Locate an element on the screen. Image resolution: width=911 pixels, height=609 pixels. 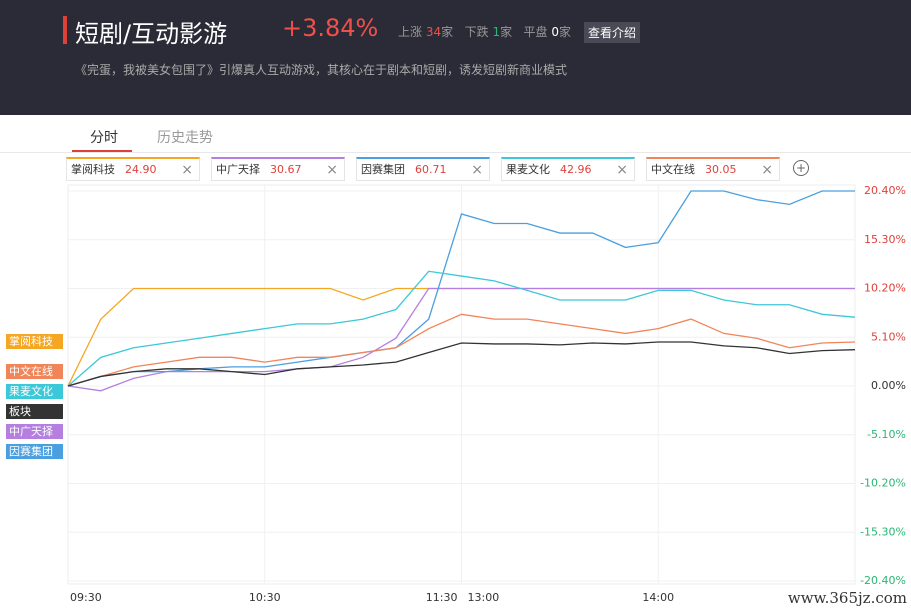
side-label: 因赛集团 is located at coordinates (34, 451).